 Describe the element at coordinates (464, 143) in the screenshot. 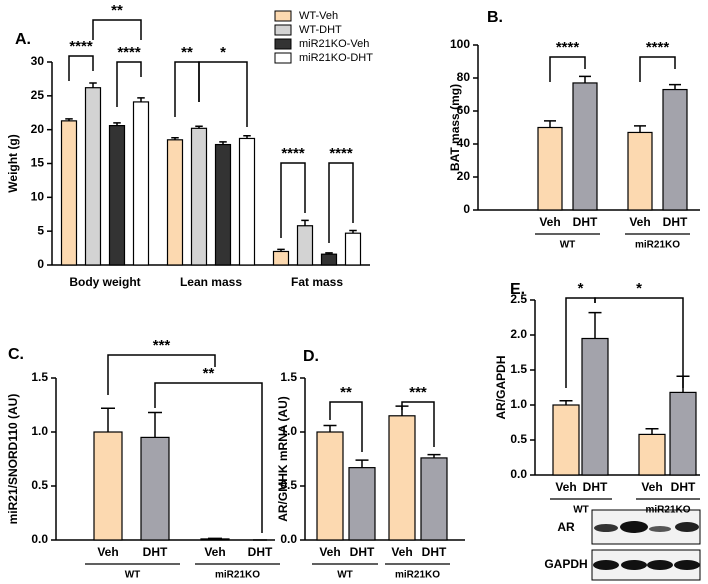

I see `y-tick-label: 40` at that location.